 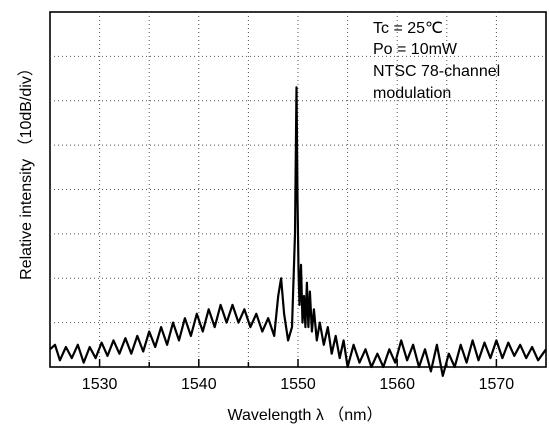 What do you see at coordinates (100, 384) in the screenshot?
I see `x-tick-label: 1530` at bounding box center [100, 384].